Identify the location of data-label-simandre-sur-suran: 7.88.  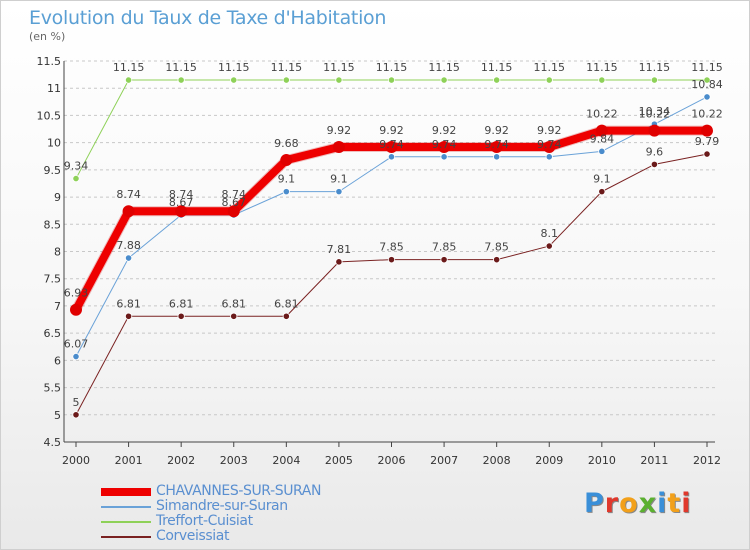
(128, 245).